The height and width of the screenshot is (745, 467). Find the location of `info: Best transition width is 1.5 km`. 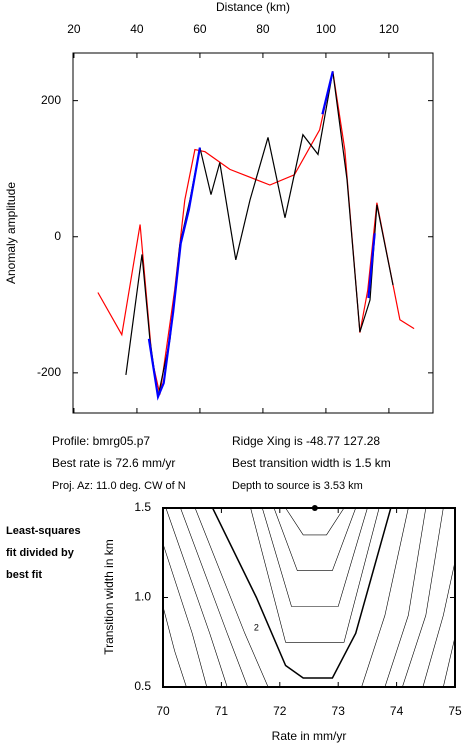

info: Best transition width is 1.5 km is located at coordinates (311, 463).